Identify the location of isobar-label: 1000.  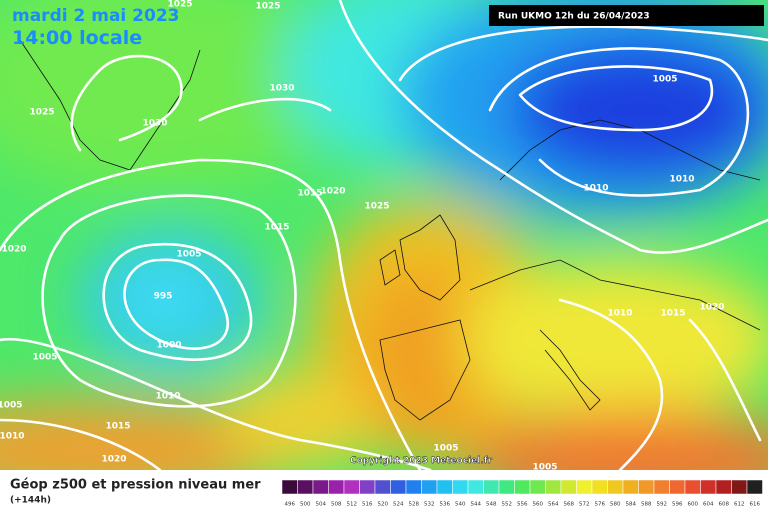
(168, 346).